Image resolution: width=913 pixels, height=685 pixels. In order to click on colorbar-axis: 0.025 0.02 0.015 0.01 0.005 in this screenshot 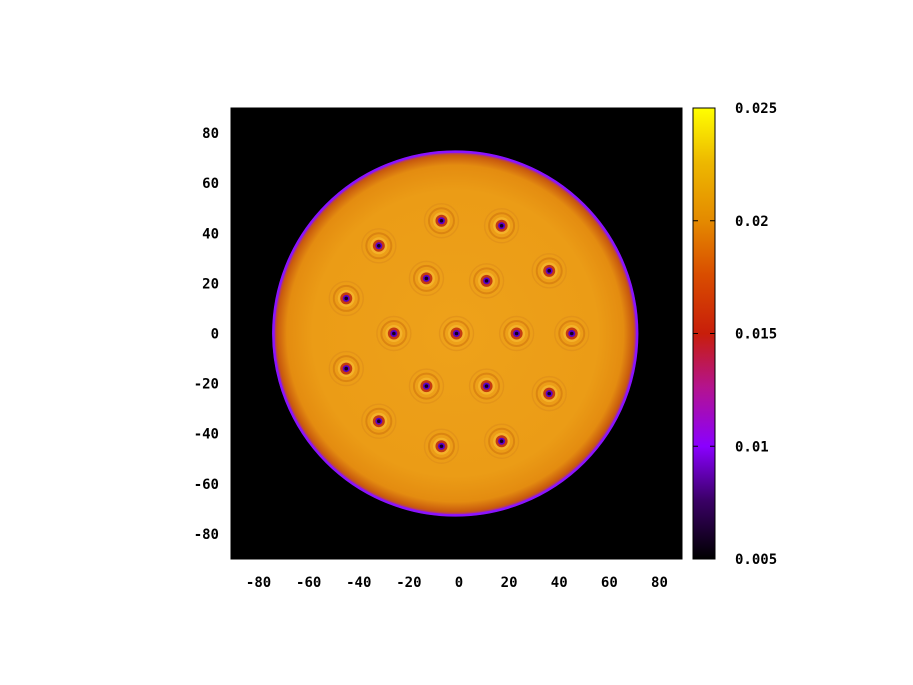, I will do `click(735, 334)`.